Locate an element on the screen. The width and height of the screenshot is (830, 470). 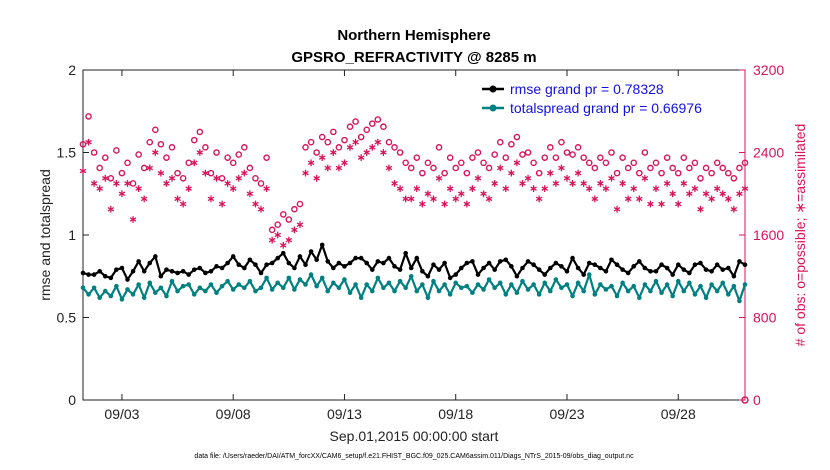
x-tick-label: 09/13 is located at coordinates (344, 414).